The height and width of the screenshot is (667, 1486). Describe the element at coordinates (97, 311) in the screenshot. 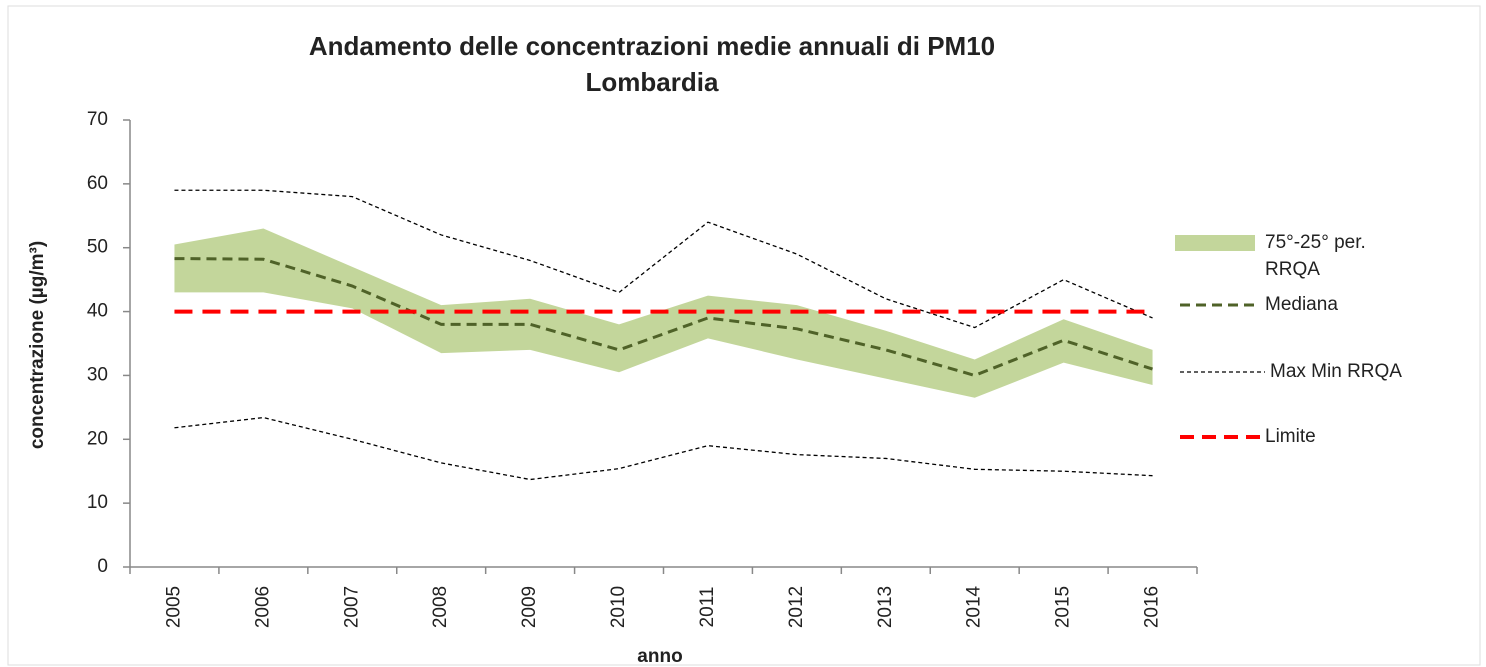

I see `y-tick-label: 40` at that location.